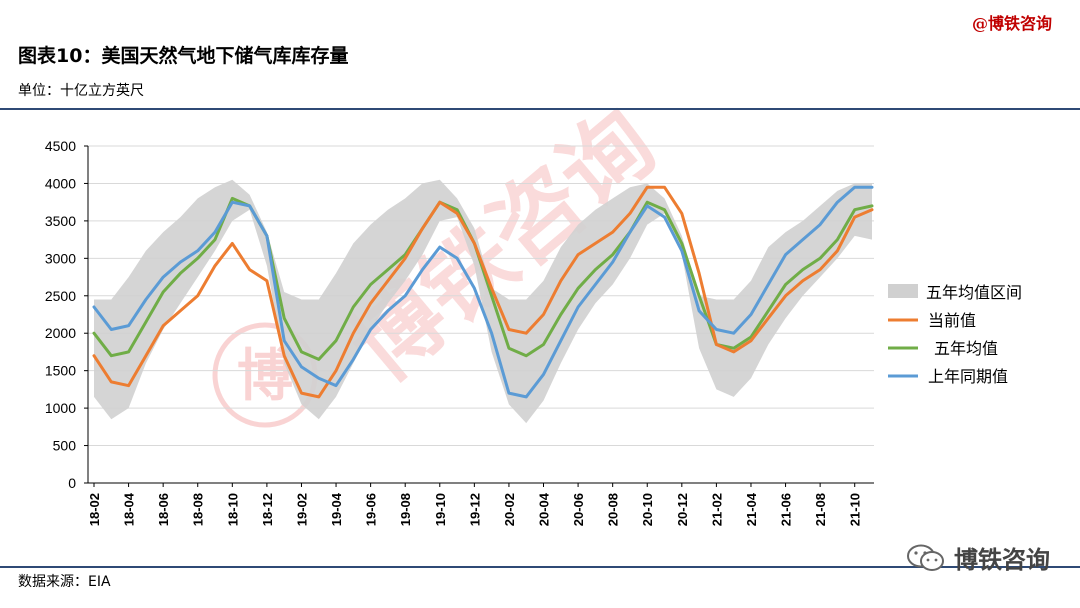 This screenshot has width=1080, height=608. What do you see at coordinates (60, 258) in the screenshot?
I see `y-tick-label: 3000` at bounding box center [60, 258].